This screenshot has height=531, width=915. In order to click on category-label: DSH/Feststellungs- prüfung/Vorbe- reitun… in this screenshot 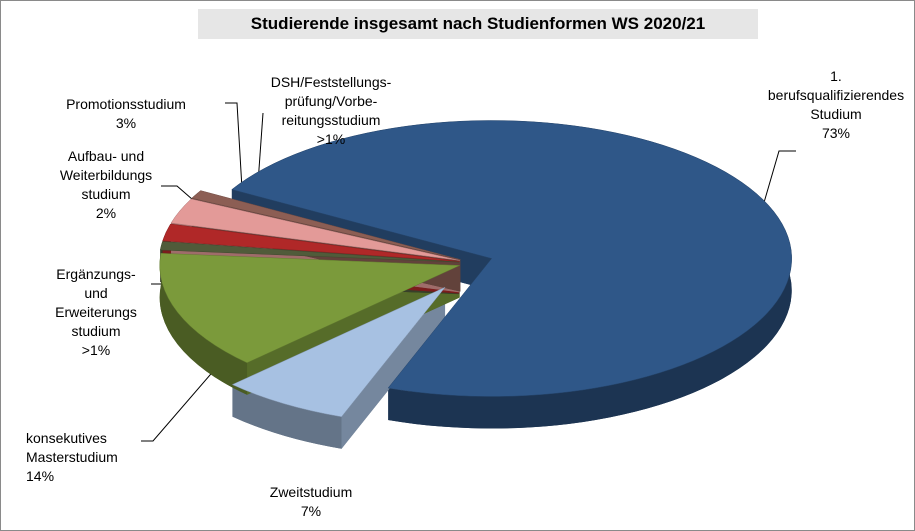, I will do `click(331, 101)`.